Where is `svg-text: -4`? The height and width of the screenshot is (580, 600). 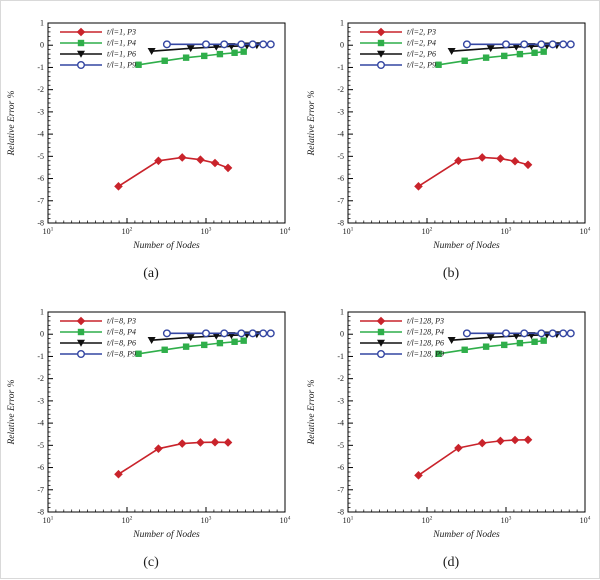
svg-text: -4 is located at coordinates (40, 423).